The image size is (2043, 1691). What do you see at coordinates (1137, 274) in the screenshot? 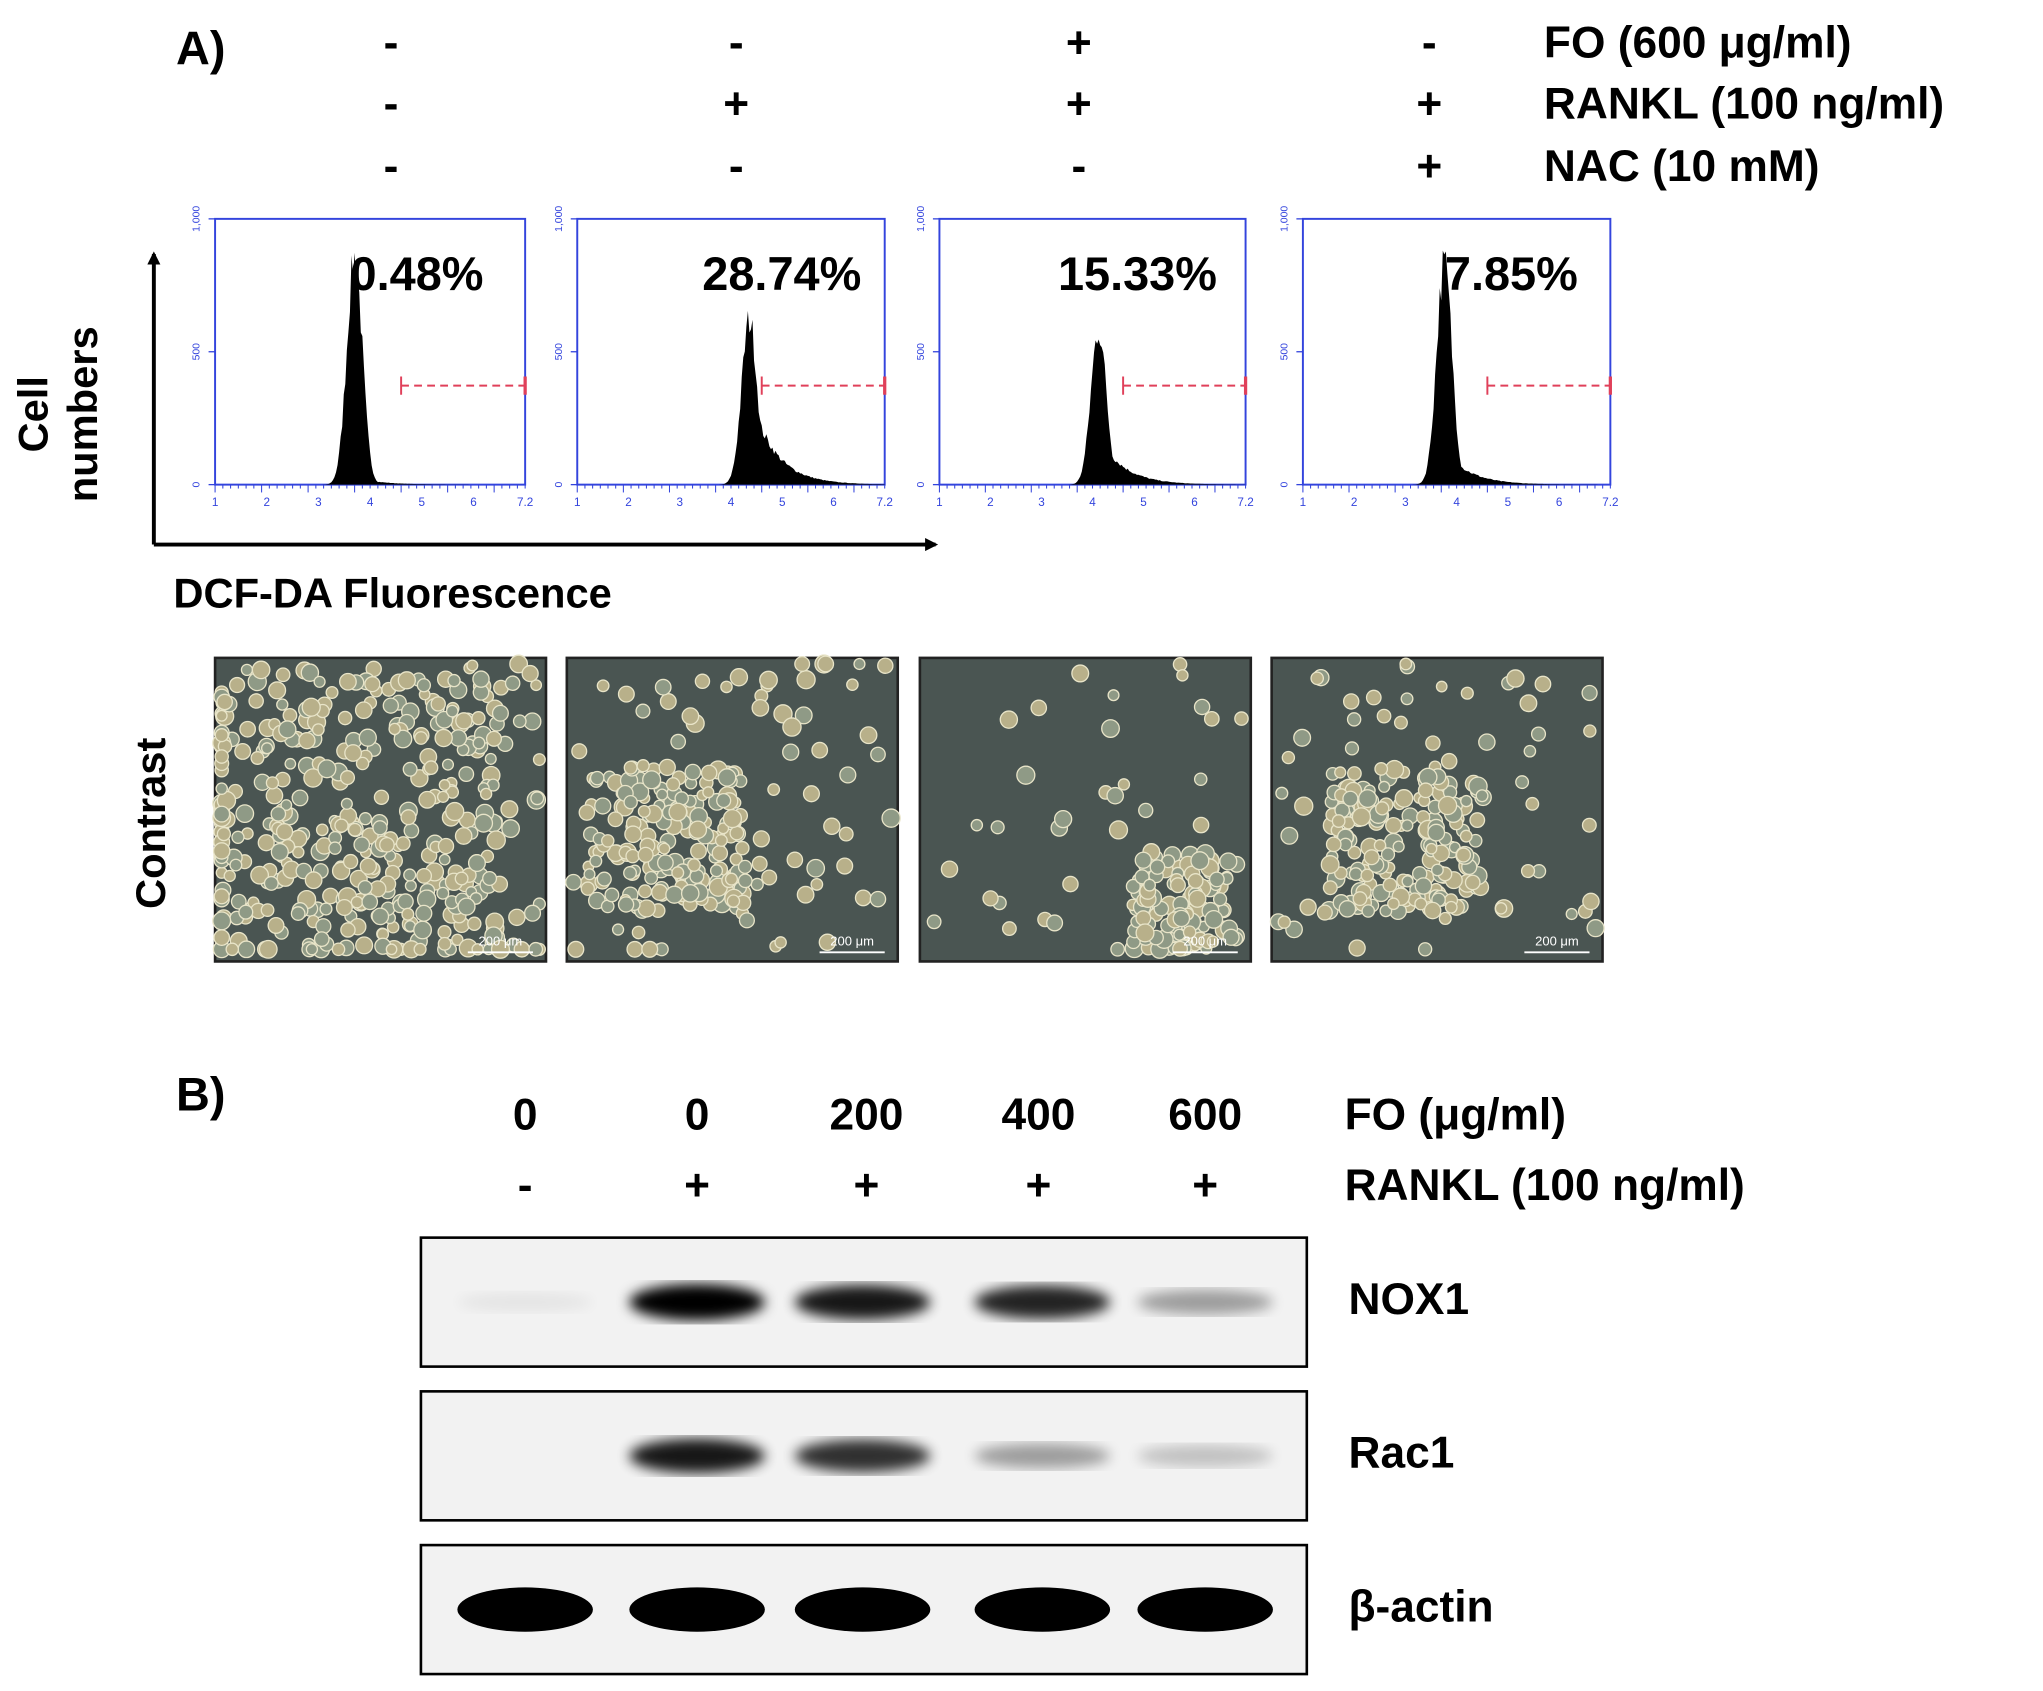
I see `percentage: 15.33%` at bounding box center [1137, 274].